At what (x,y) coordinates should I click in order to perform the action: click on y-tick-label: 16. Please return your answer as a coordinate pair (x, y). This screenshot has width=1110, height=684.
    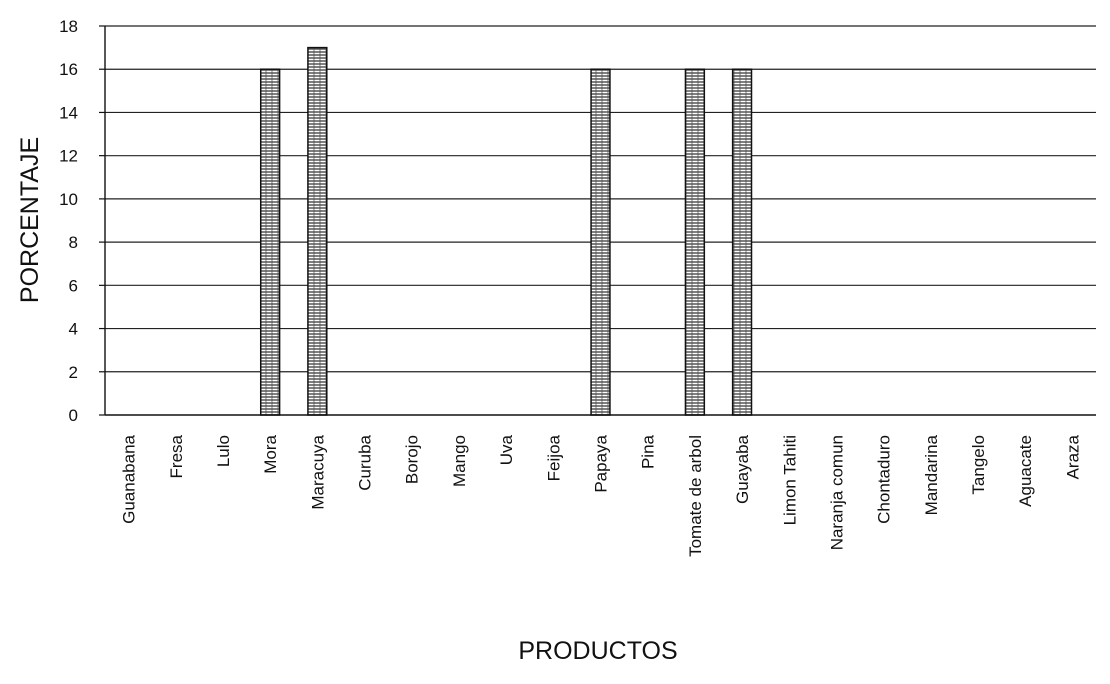
    Looking at the image, I should click on (68, 69).